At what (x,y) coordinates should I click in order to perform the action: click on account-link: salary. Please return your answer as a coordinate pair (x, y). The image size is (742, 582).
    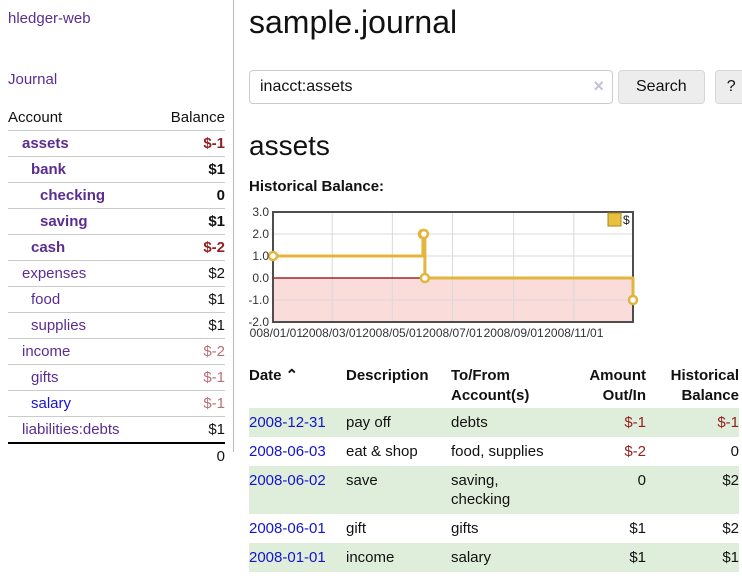
    Looking at the image, I should click on (51, 403).